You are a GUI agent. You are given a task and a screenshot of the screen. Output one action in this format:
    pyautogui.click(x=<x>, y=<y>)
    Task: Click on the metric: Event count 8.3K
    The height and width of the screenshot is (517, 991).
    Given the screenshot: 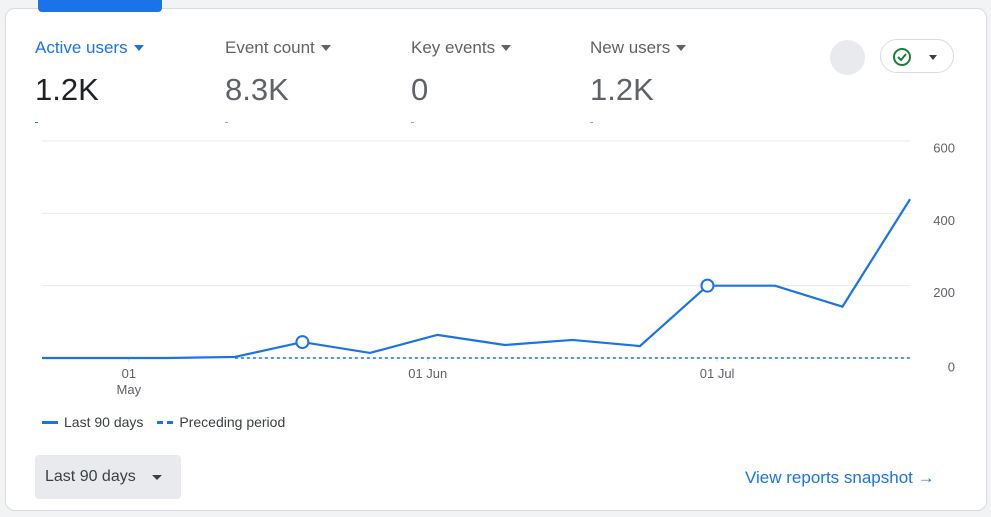 What is the action you would take?
    pyautogui.click(x=278, y=80)
    